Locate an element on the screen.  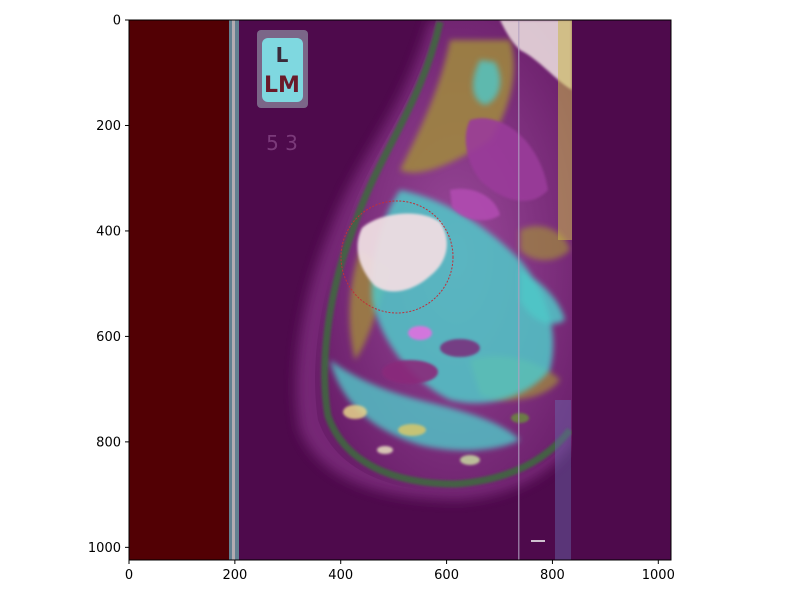
lesion-region is located at coordinates (402, 252).